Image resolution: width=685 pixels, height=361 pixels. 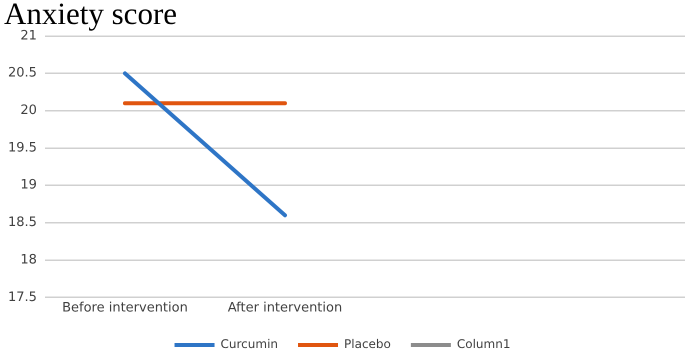 What do you see at coordinates (28, 260) in the screenshot?
I see `y-tick-label: 18` at bounding box center [28, 260].